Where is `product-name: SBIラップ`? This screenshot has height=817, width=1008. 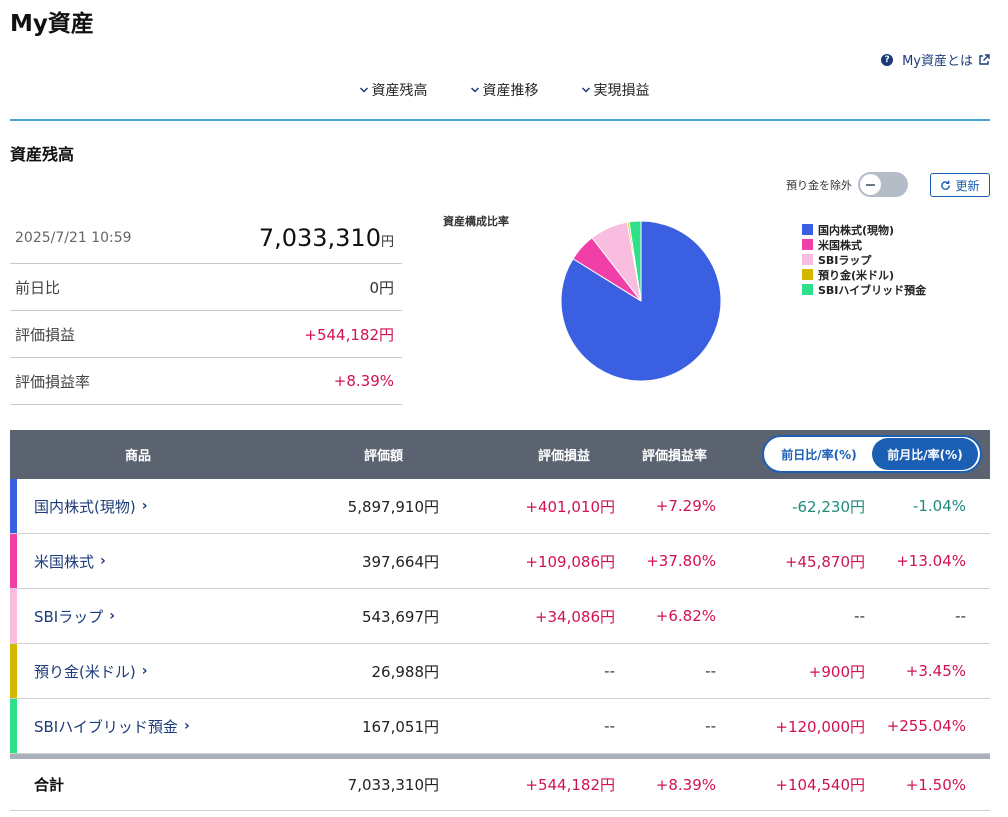 product-name: SBIラップ is located at coordinates (69, 616).